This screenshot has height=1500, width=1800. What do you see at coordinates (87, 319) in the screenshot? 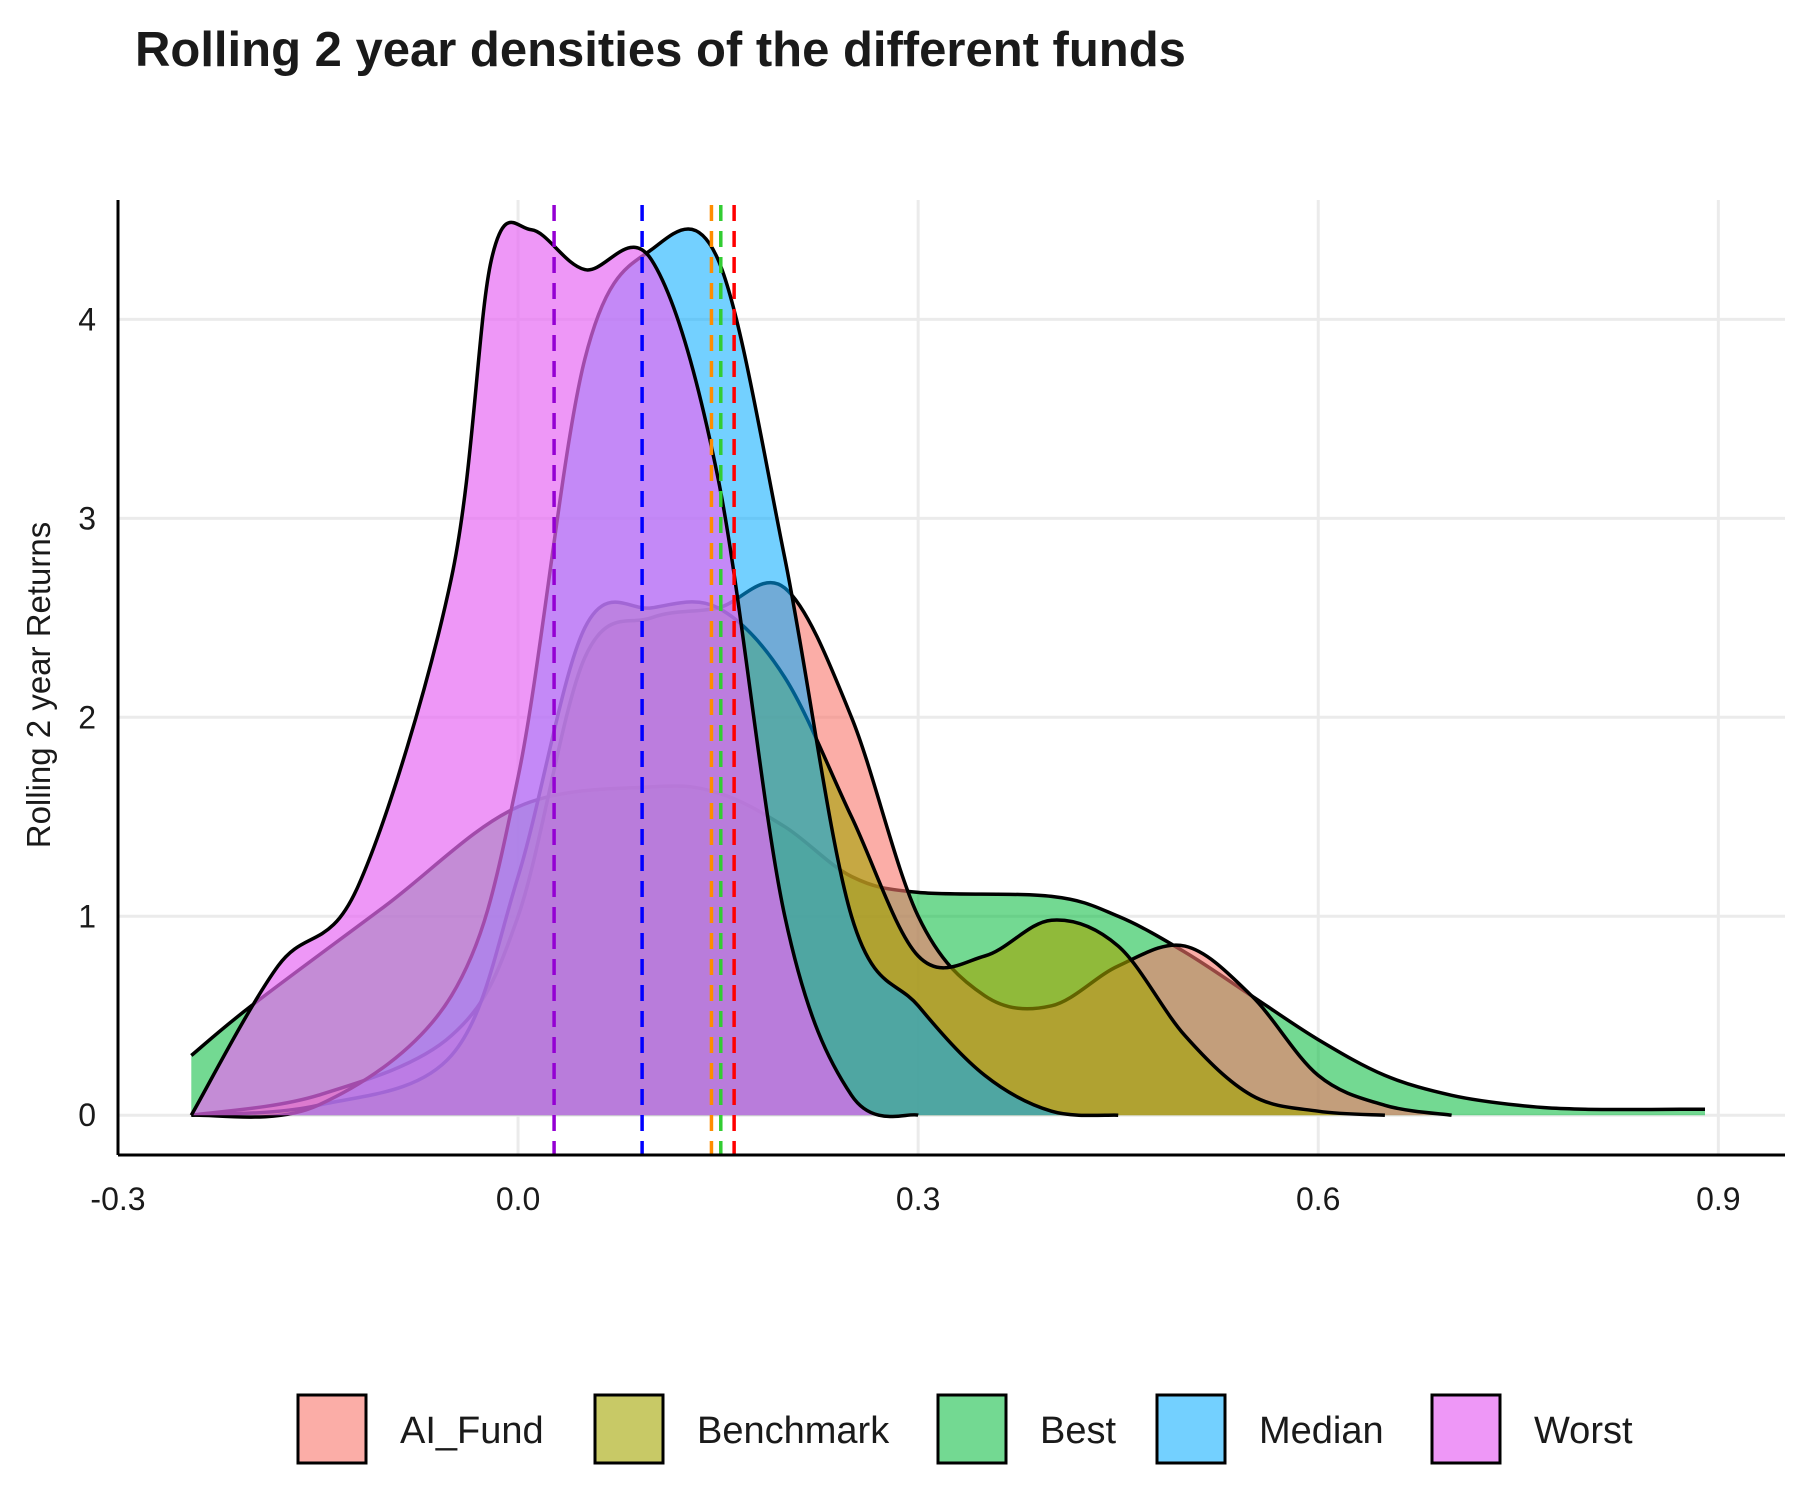
I see `y-tick-label-4: 4` at bounding box center [87, 319].